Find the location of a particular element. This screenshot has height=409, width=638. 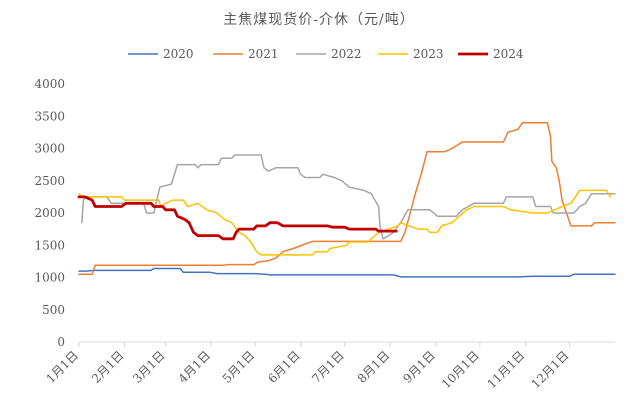

series-line-2023 is located at coordinates (345, 222).